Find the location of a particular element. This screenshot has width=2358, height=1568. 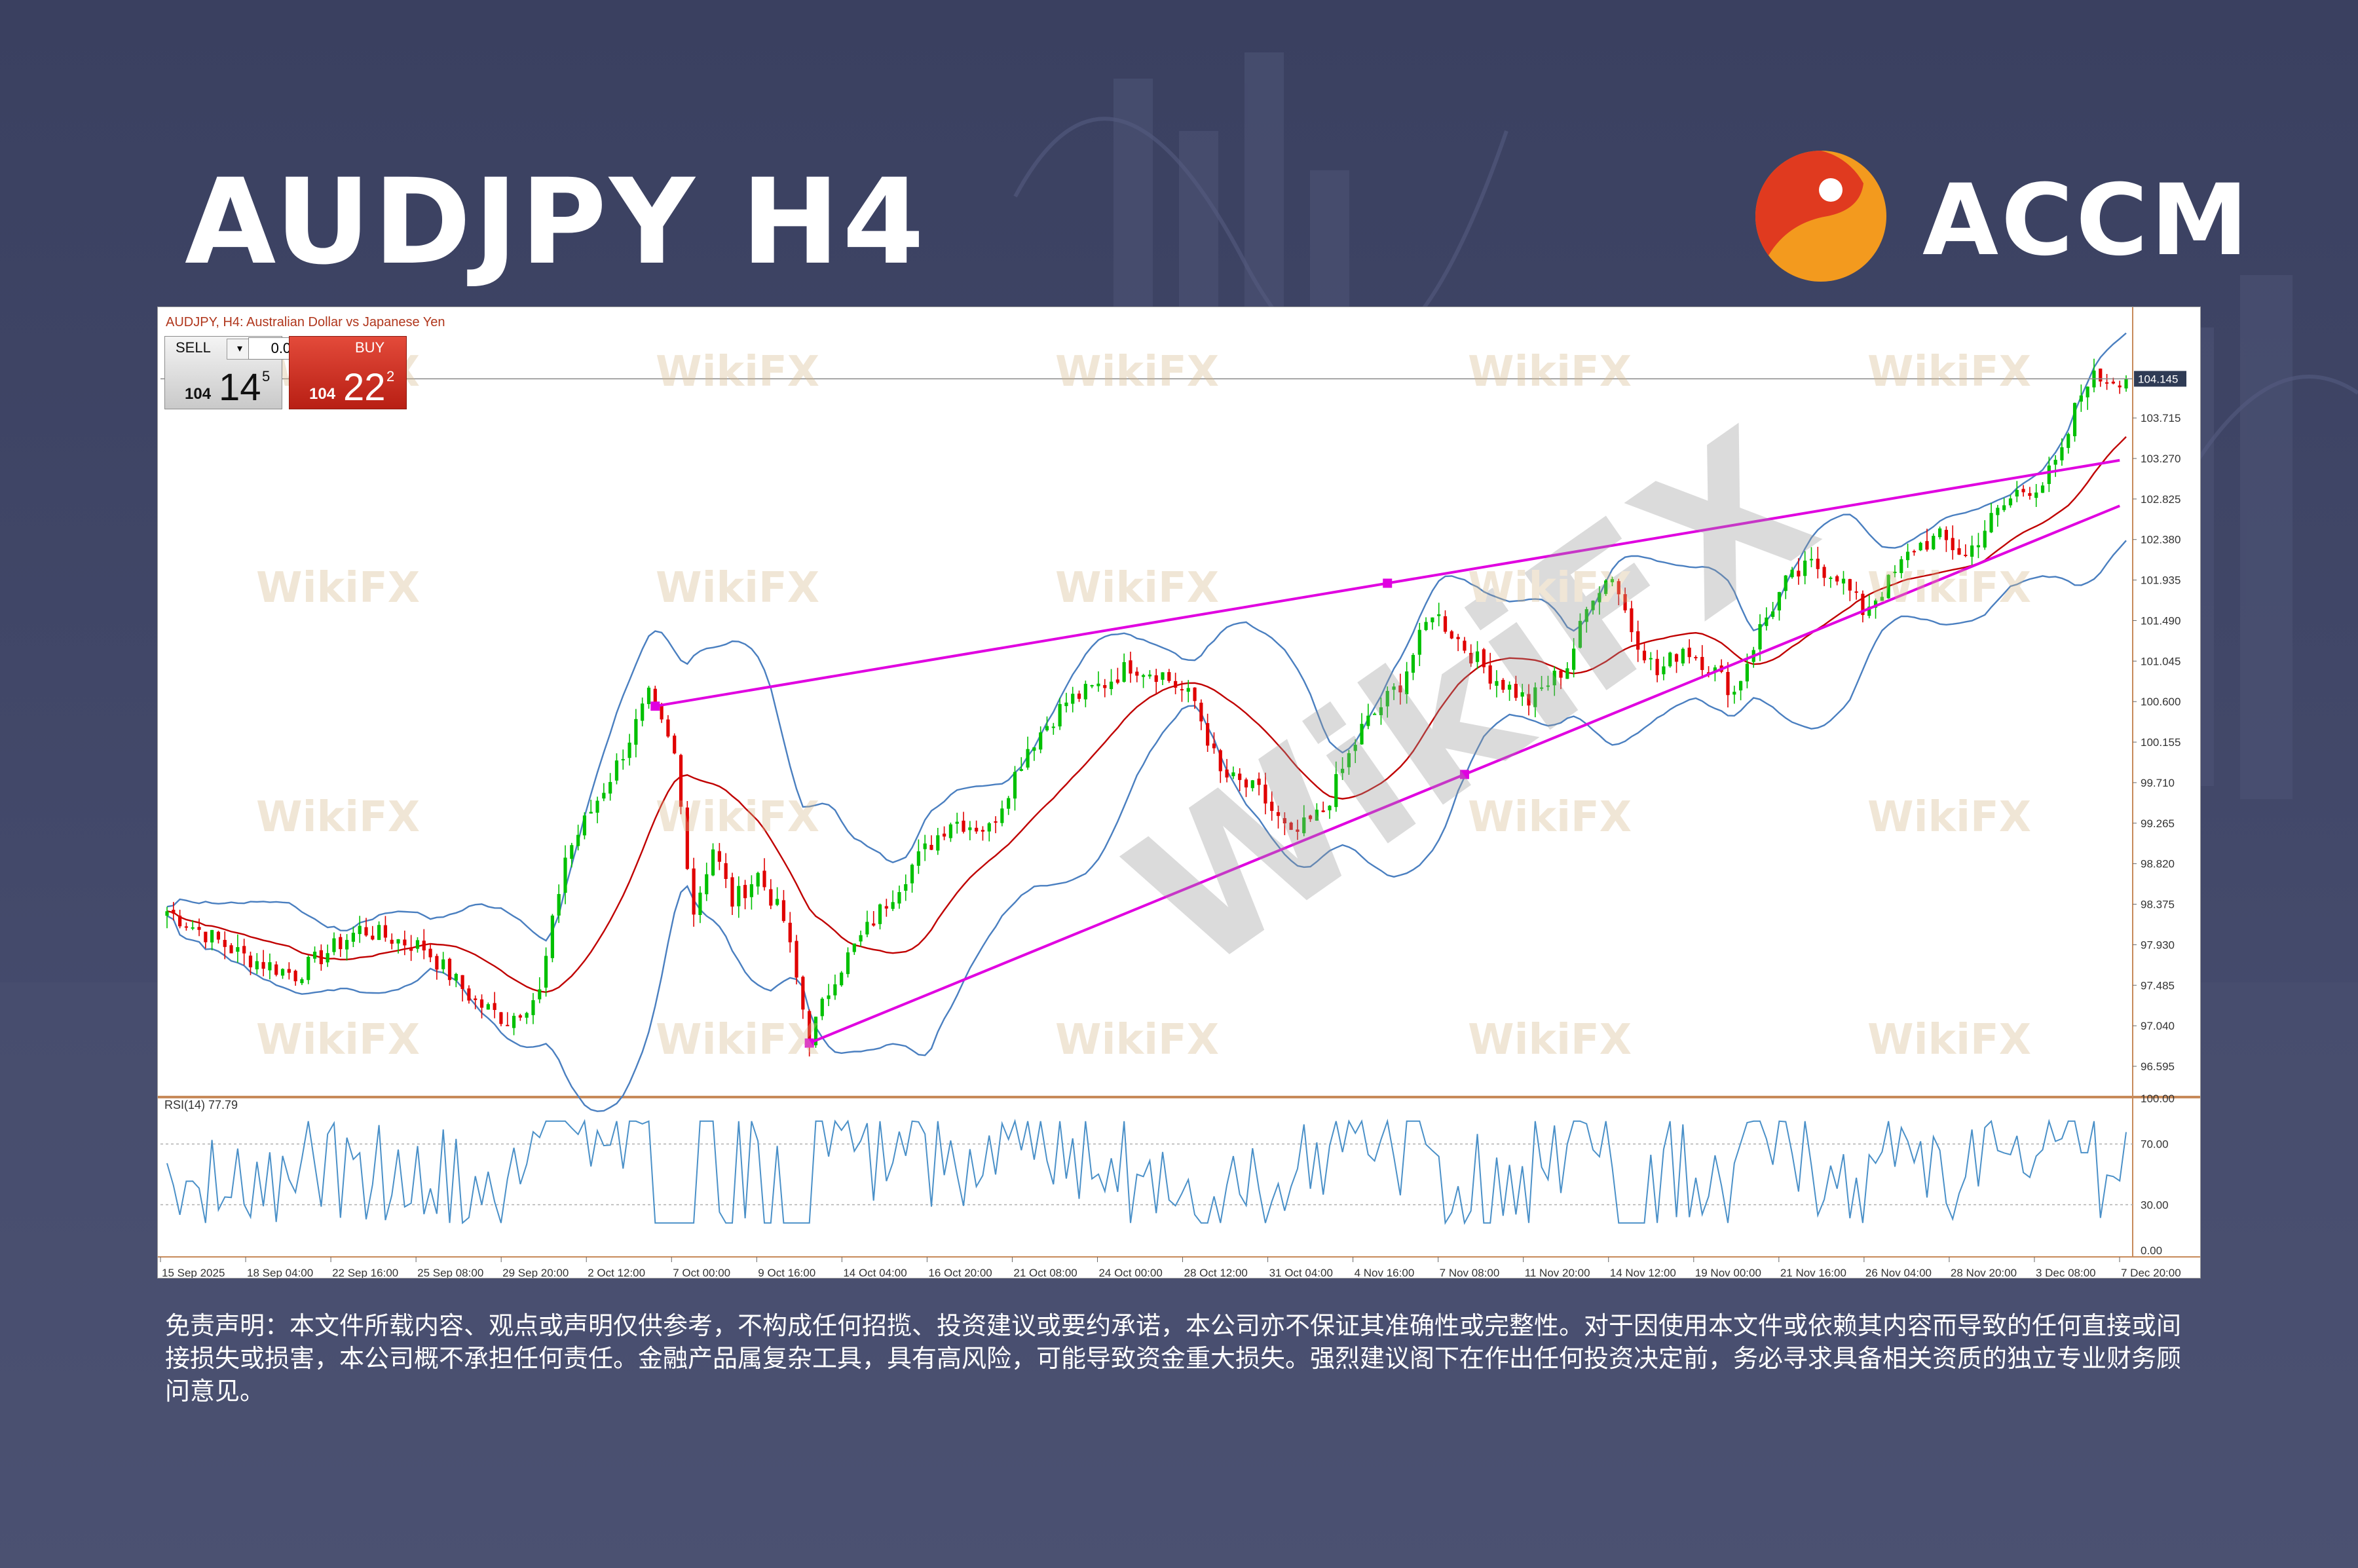

x-tick-label: 16 Oct 20:00 is located at coordinates (960, 1272).